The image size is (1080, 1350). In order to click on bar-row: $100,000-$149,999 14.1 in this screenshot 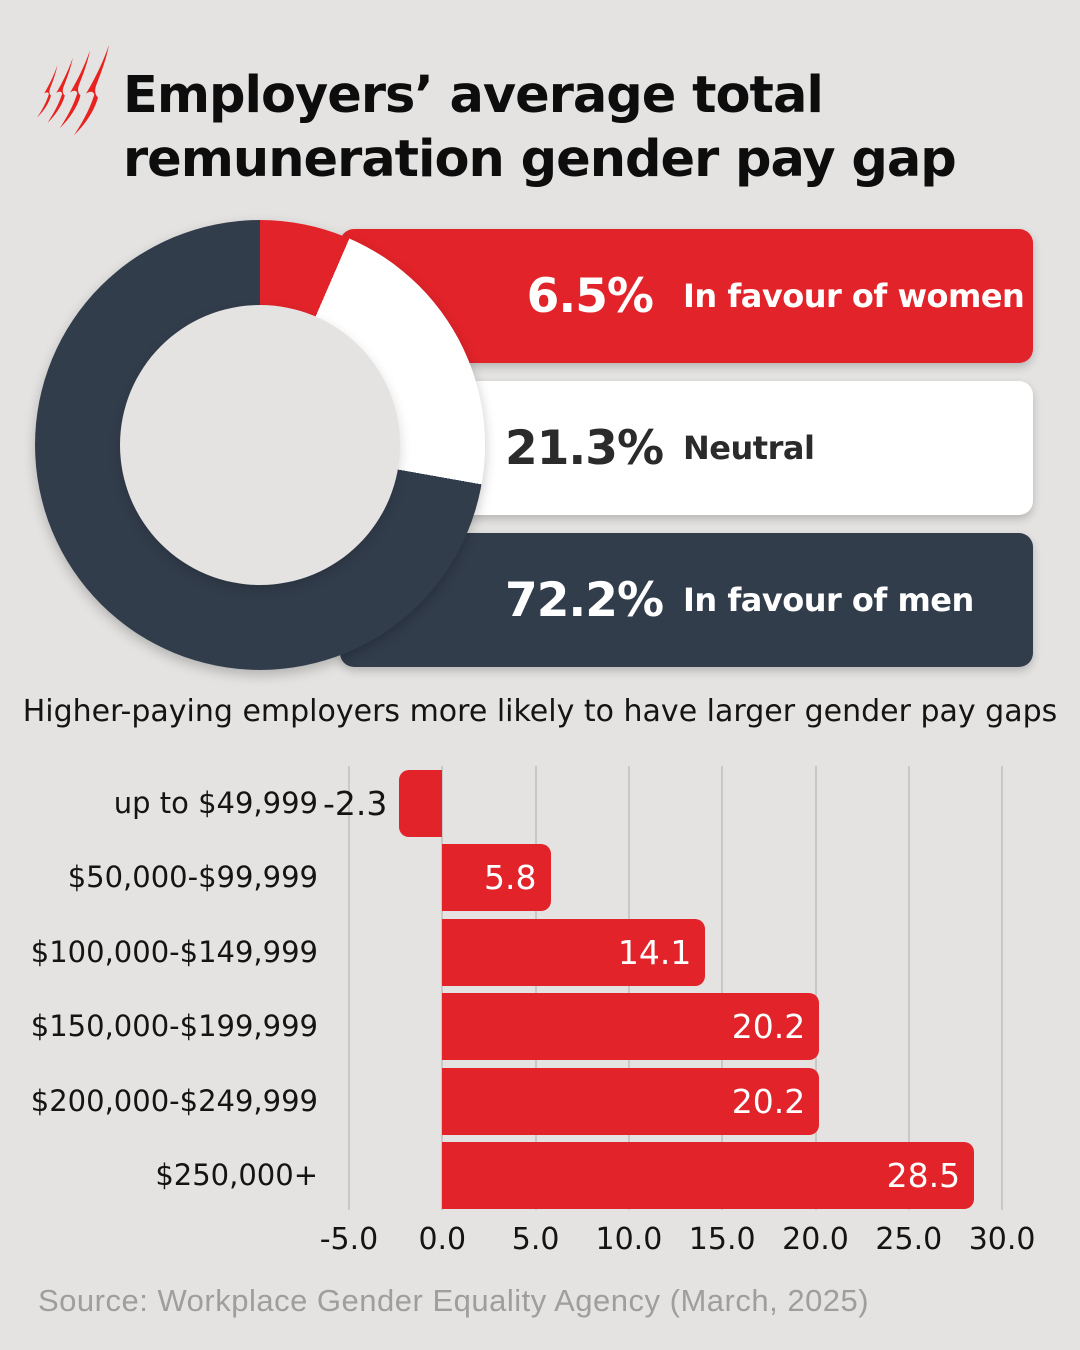, I will do `click(540, 952)`.